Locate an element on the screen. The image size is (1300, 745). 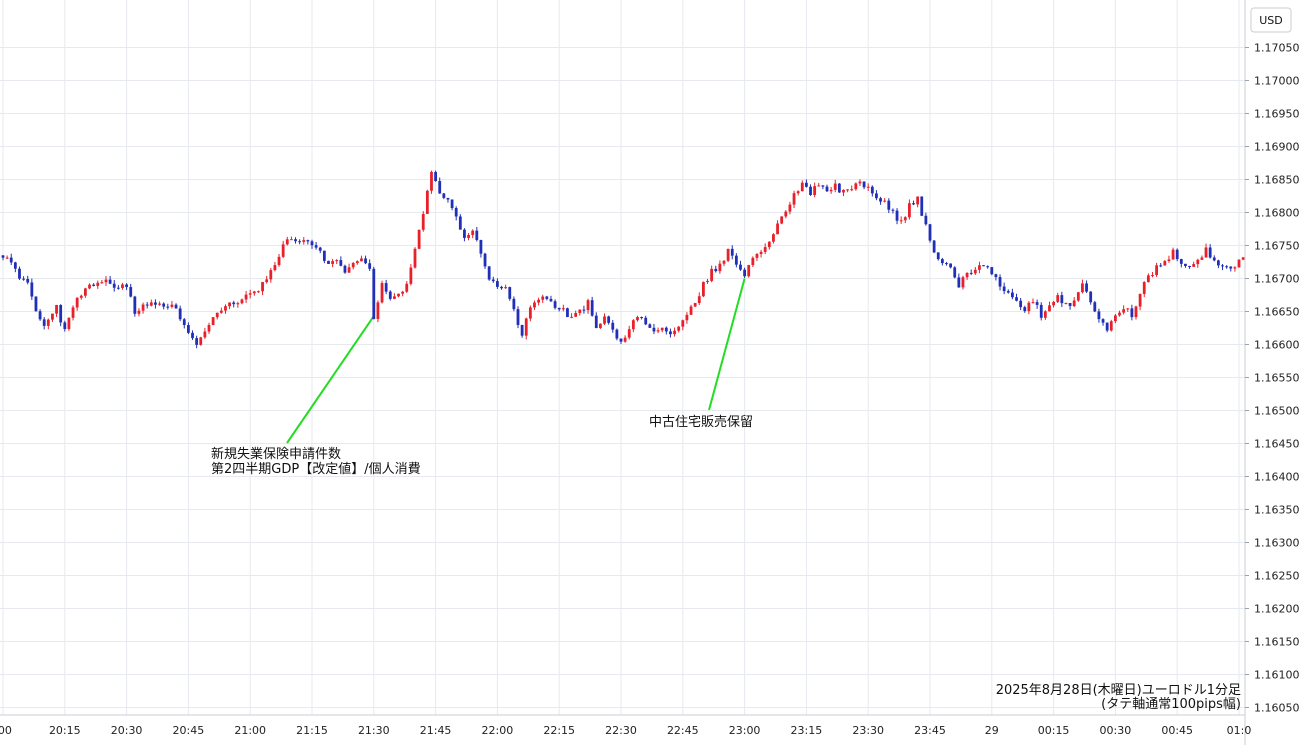
x-tick-label: 20:45 is located at coordinates (189, 730).